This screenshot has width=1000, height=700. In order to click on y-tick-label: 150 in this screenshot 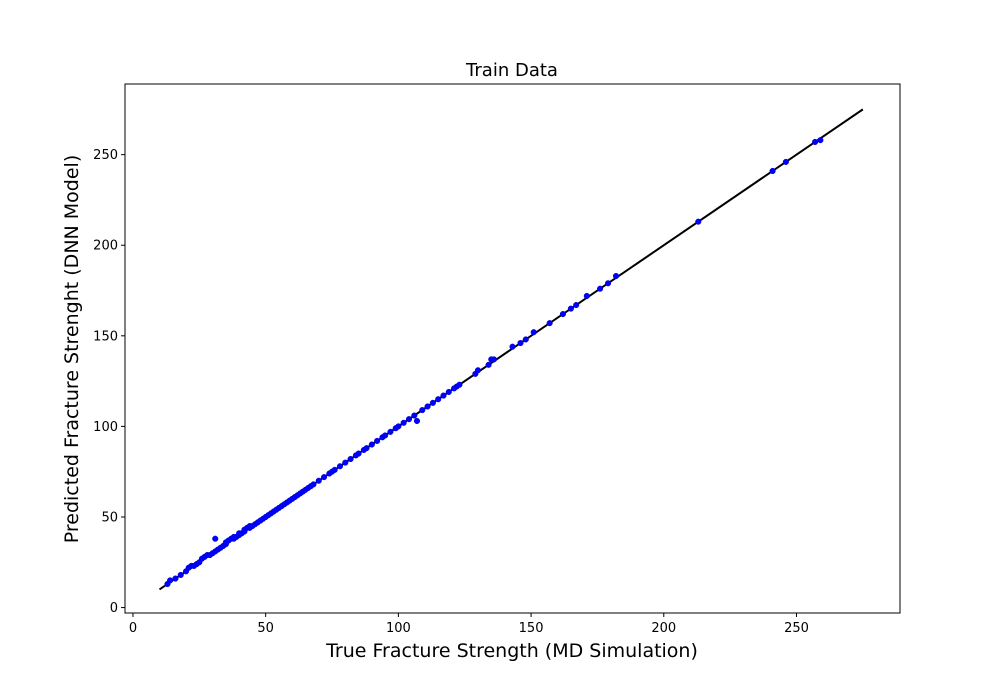, I will do `click(105, 336)`.